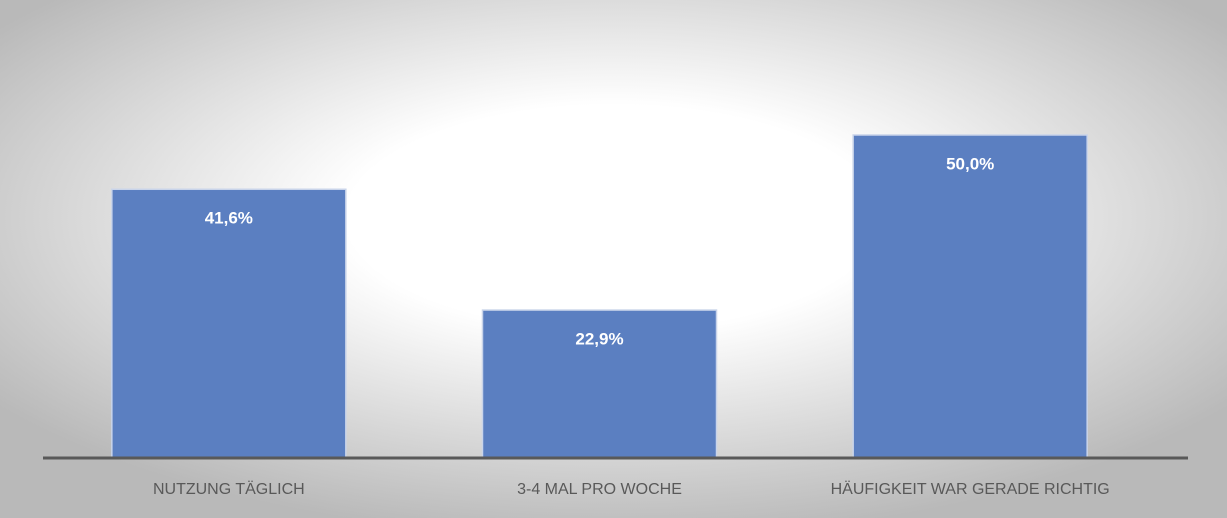 The image size is (1227, 518). I want to click on x-tick-label: NUTZUNG TÄGLICH, so click(229, 489).